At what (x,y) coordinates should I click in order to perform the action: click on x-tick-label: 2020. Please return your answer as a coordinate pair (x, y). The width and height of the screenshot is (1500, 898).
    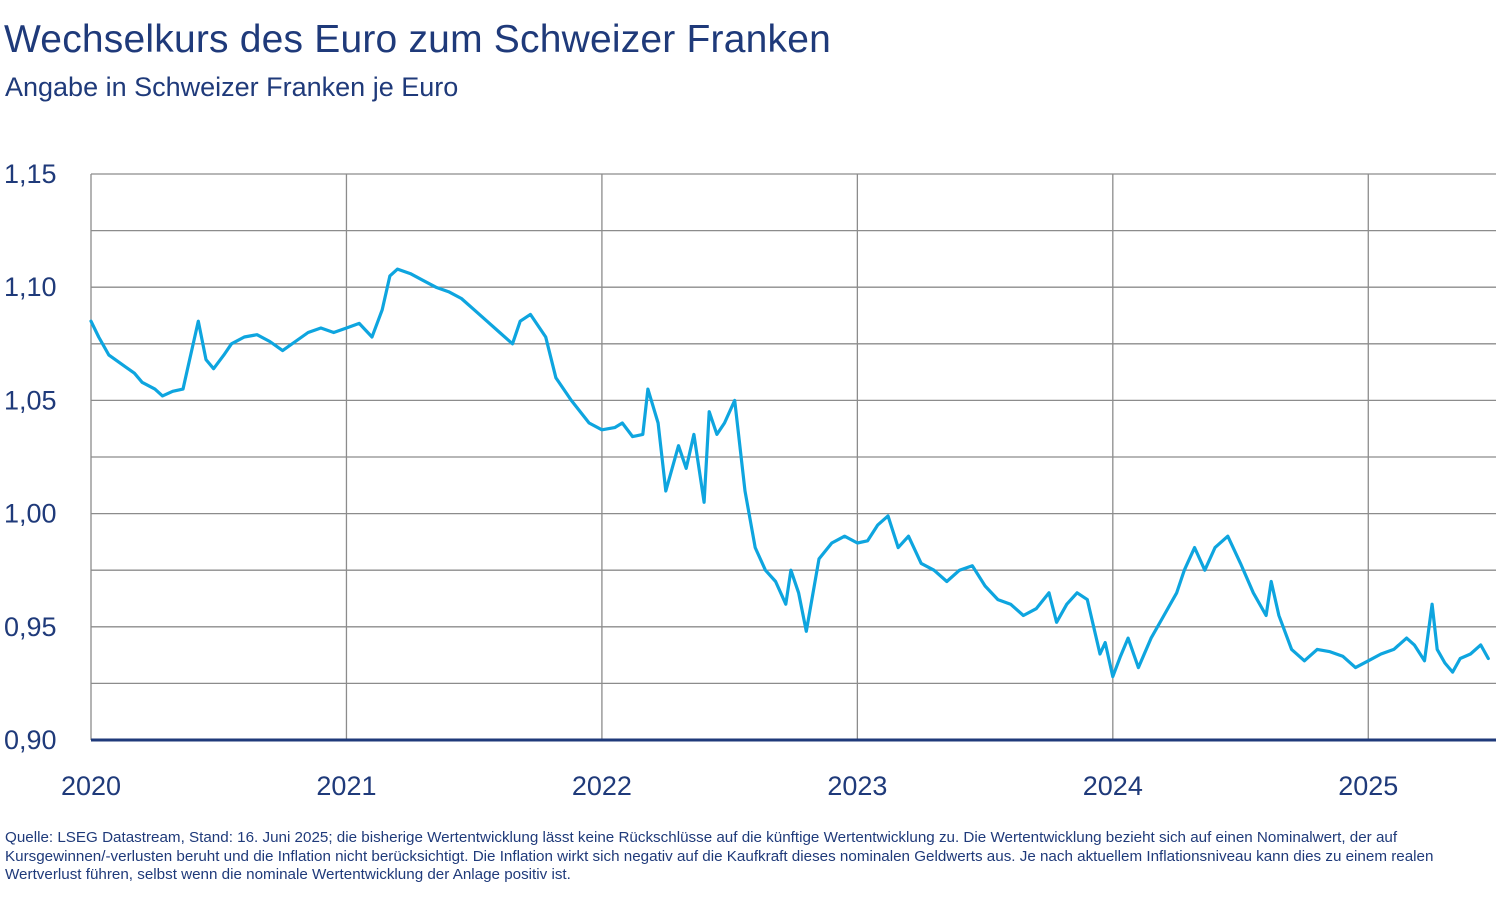
    Looking at the image, I should click on (91, 786).